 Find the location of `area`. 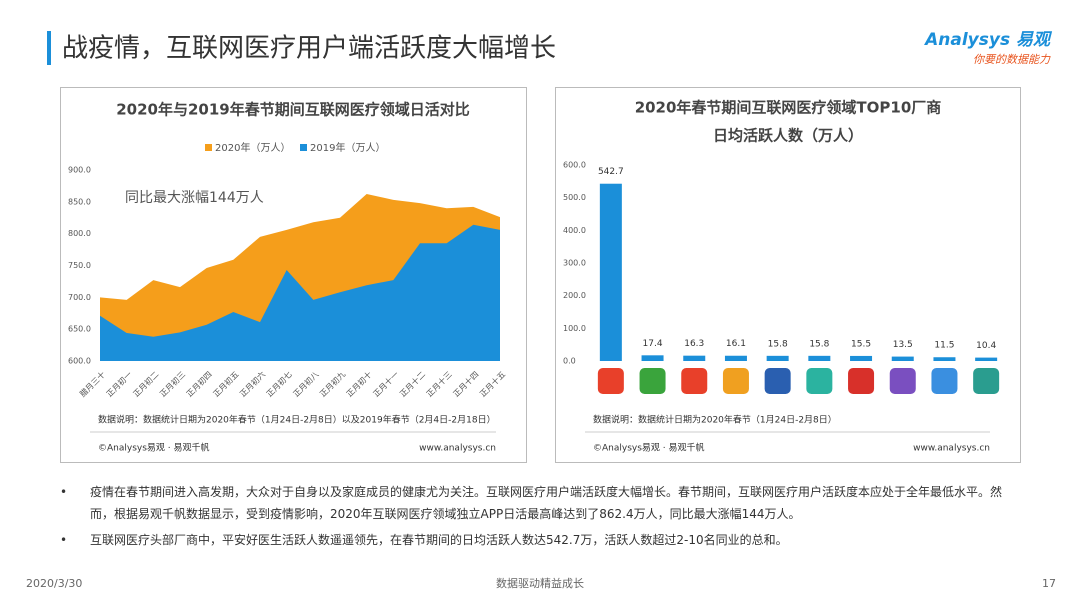

area is located at coordinates (300, 292).